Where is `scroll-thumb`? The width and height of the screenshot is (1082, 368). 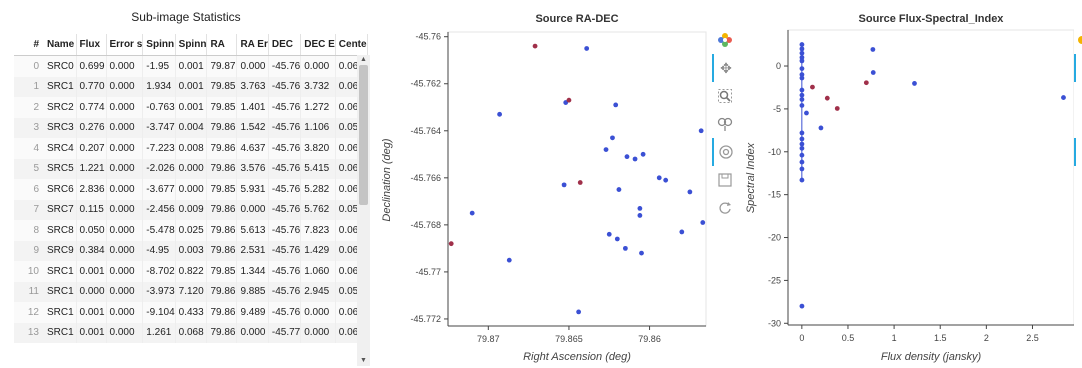
scroll-thumb is located at coordinates (363, 135).